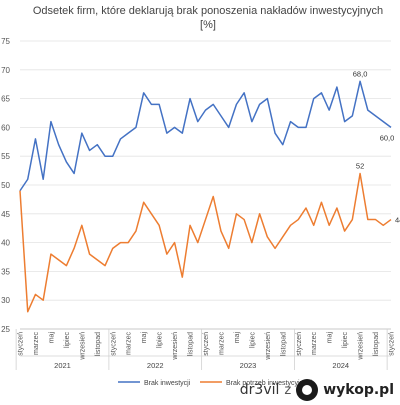 This screenshot has height=405, width=400. I want to click on y-tick-label: 75, so click(5, 41).